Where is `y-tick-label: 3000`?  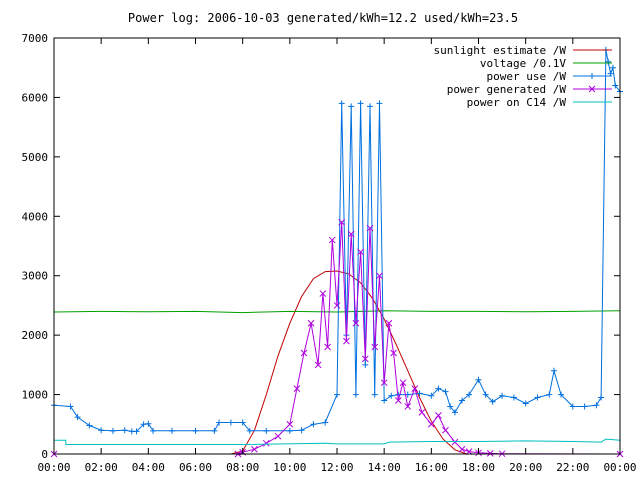
y-tick-label: 3000 is located at coordinates (35, 276).